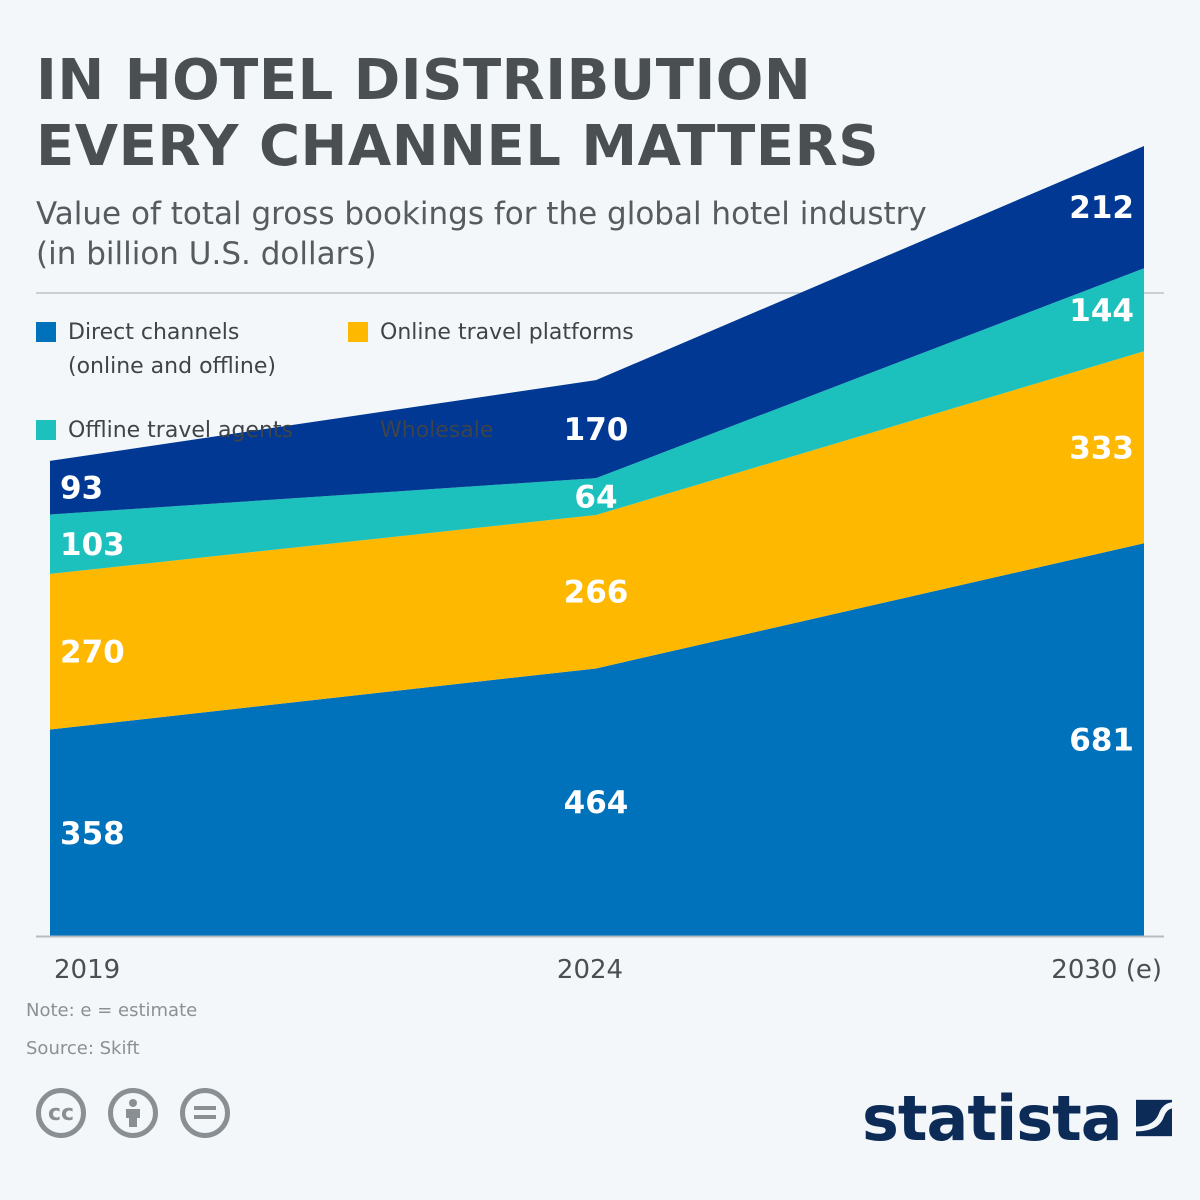  Describe the element at coordinates (1101, 208) in the screenshot. I see `data-label: 212` at that location.